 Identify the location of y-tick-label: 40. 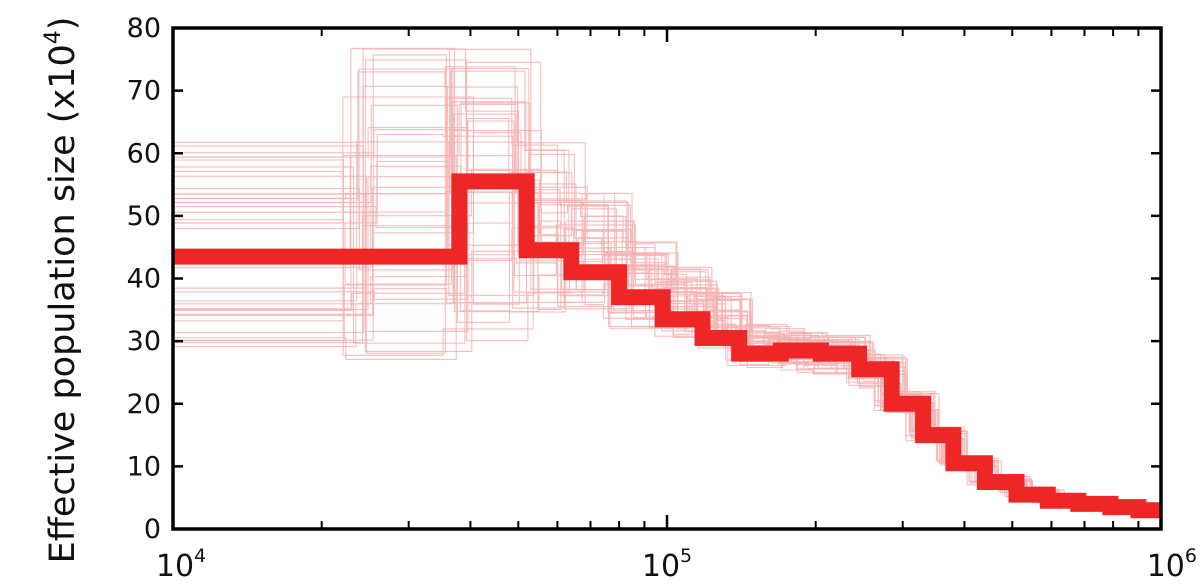
(144, 279).